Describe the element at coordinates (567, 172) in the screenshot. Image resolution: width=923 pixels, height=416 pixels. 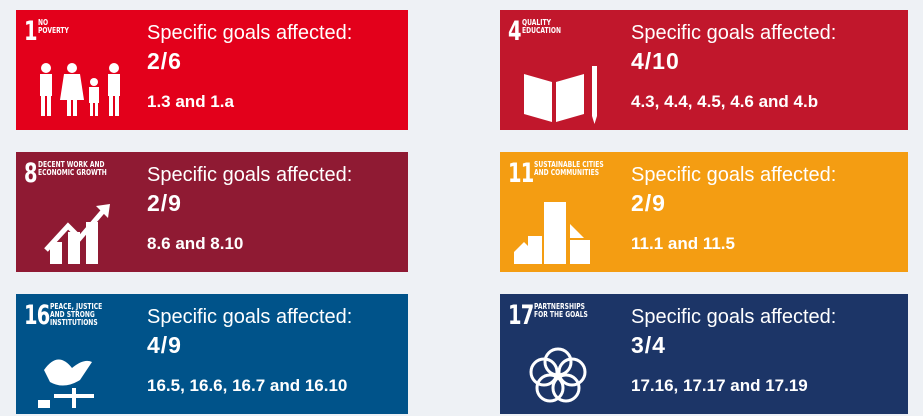
I see `goal-label-line: AND COMMUNITIES` at that location.